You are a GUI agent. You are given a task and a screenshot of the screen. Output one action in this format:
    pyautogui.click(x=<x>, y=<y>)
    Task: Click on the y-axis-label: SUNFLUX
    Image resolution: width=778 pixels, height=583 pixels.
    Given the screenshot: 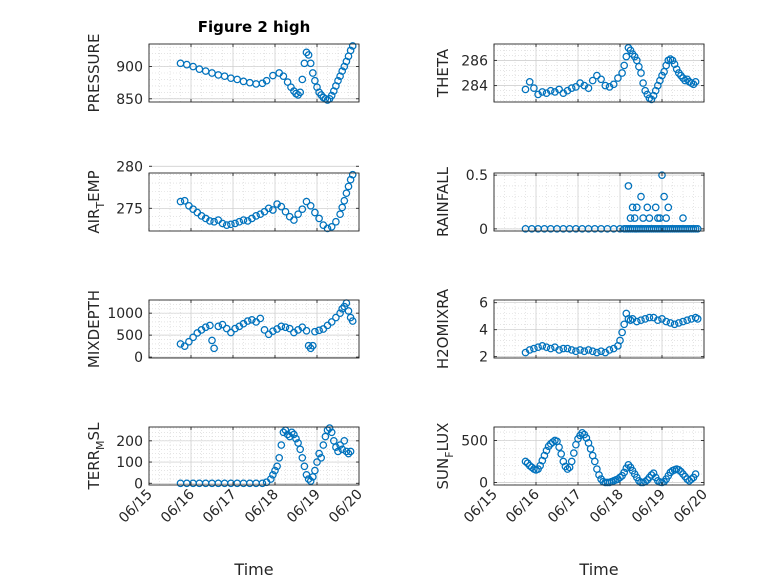 What is the action you would take?
    pyautogui.click(x=445, y=456)
    